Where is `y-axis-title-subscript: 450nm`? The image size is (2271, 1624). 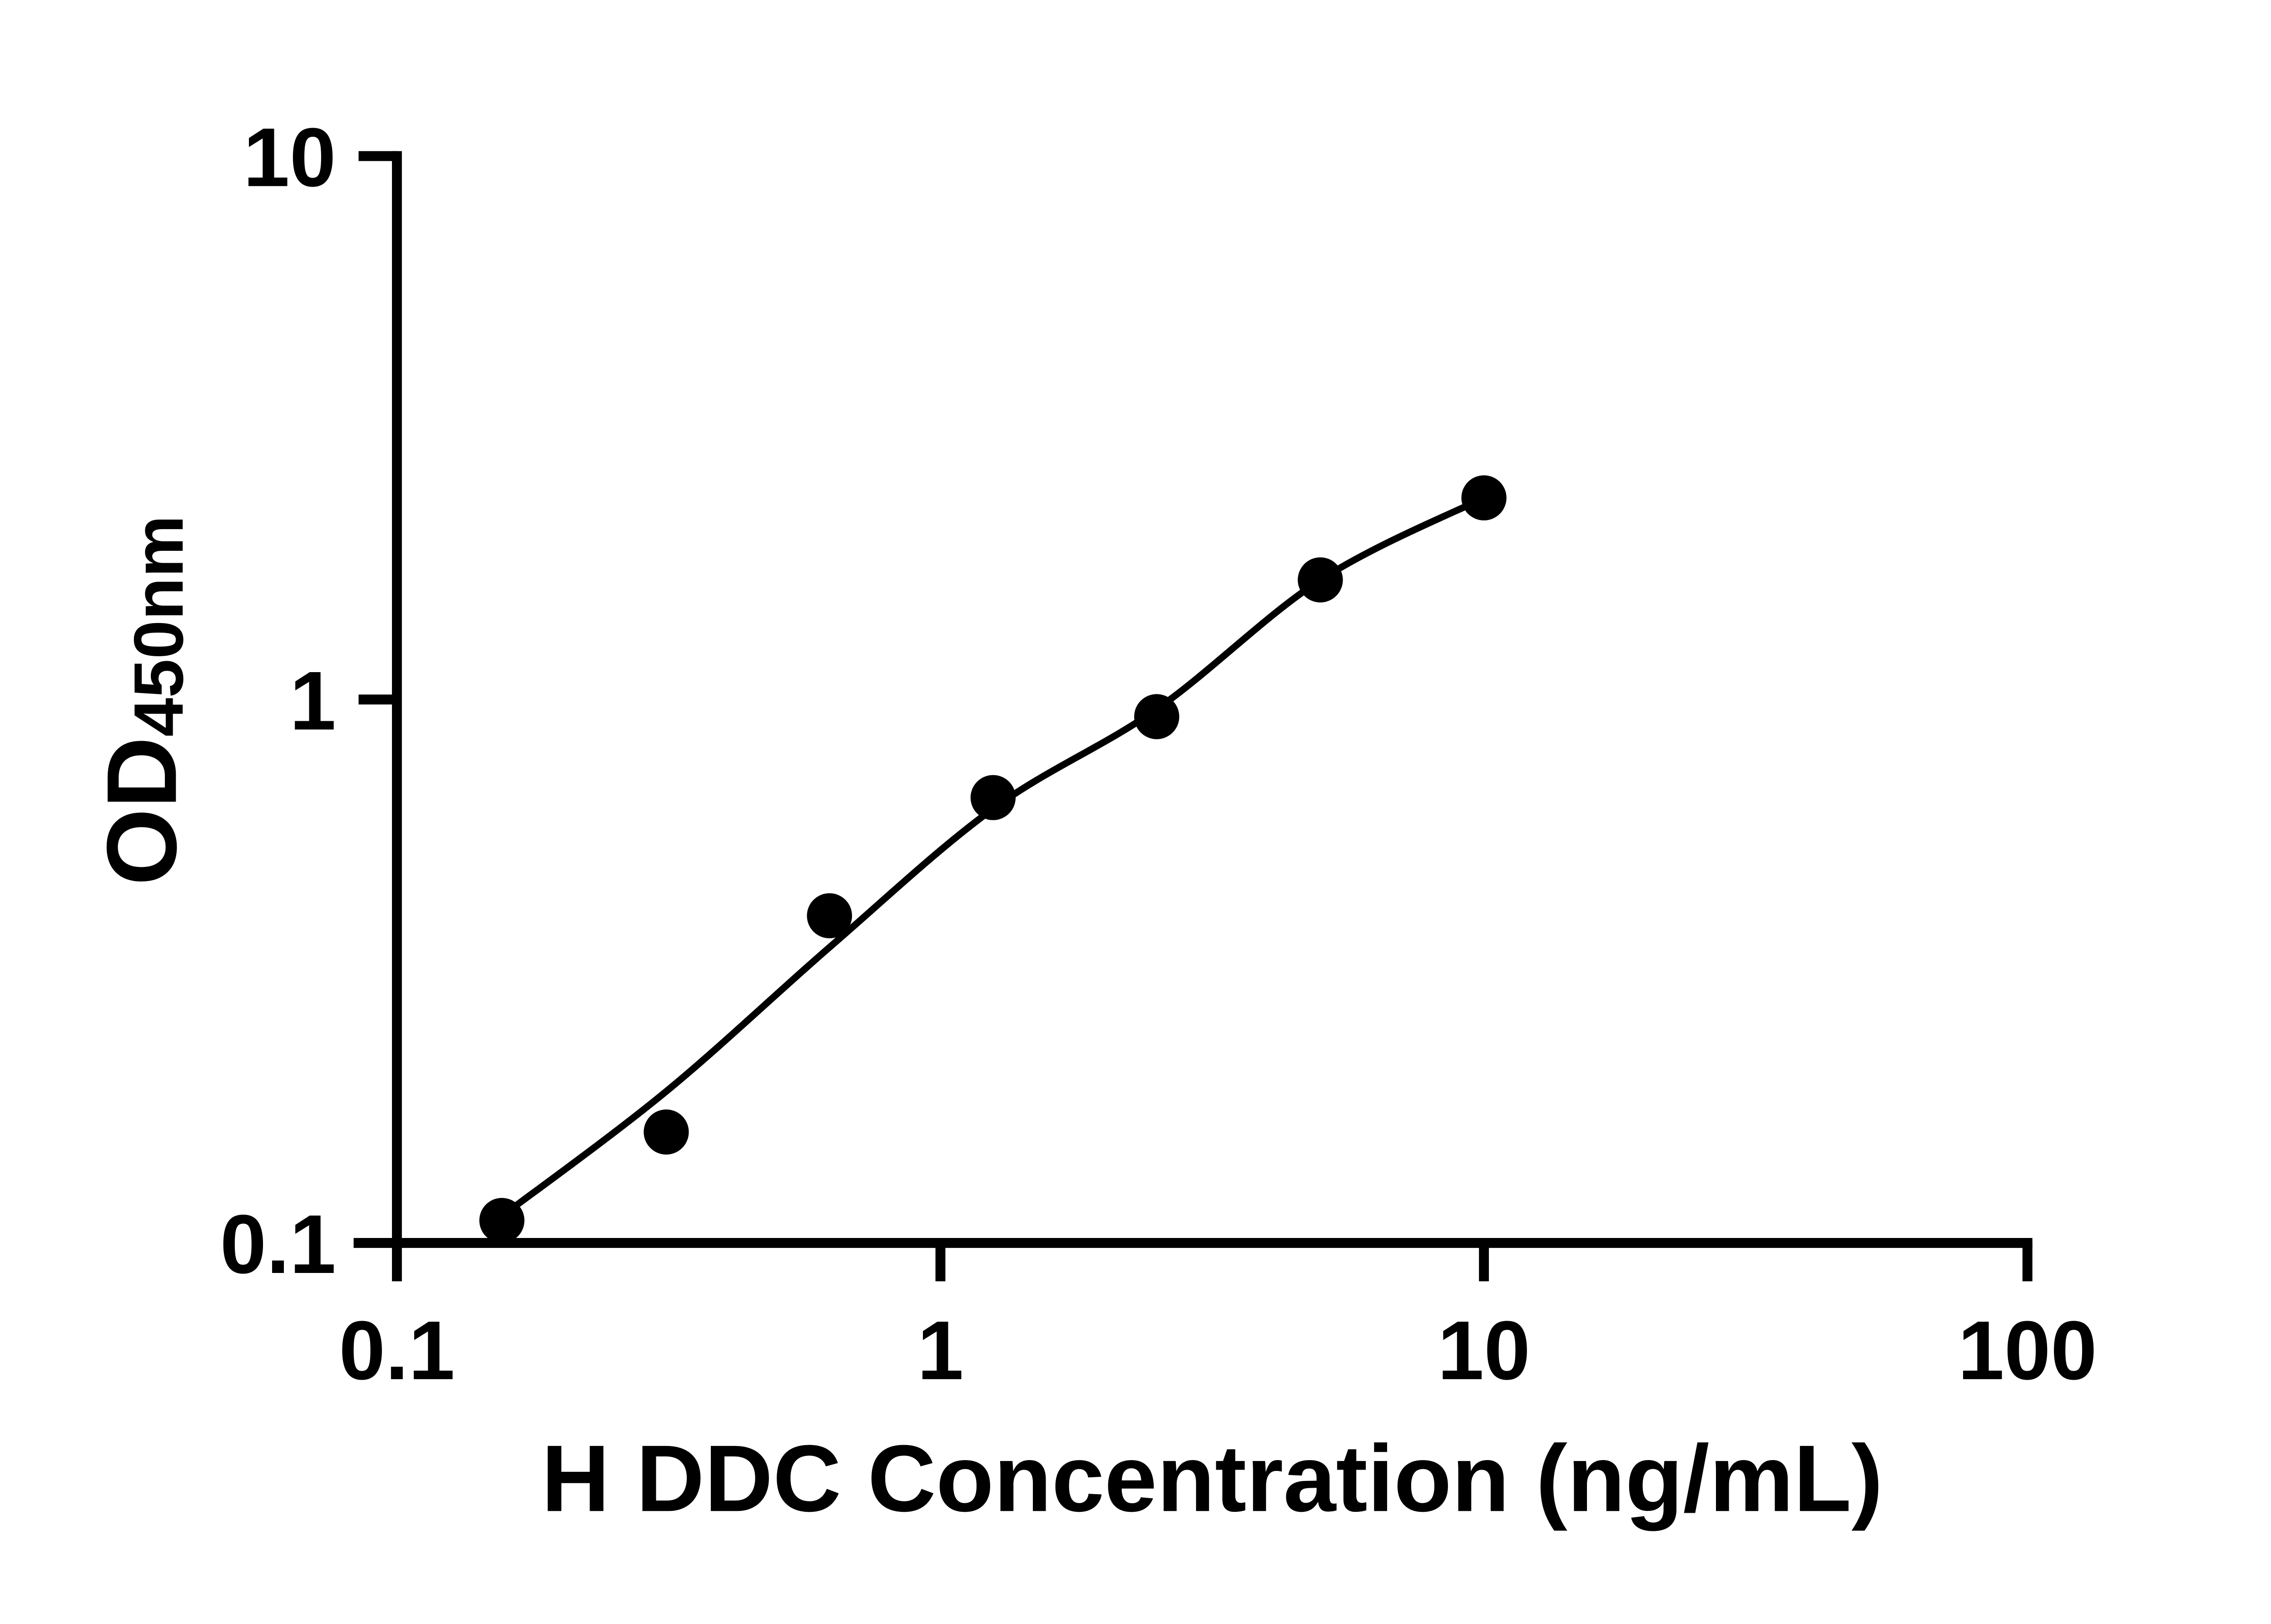
y-axis-title-subscript: 450nm is located at coordinates (158, 626).